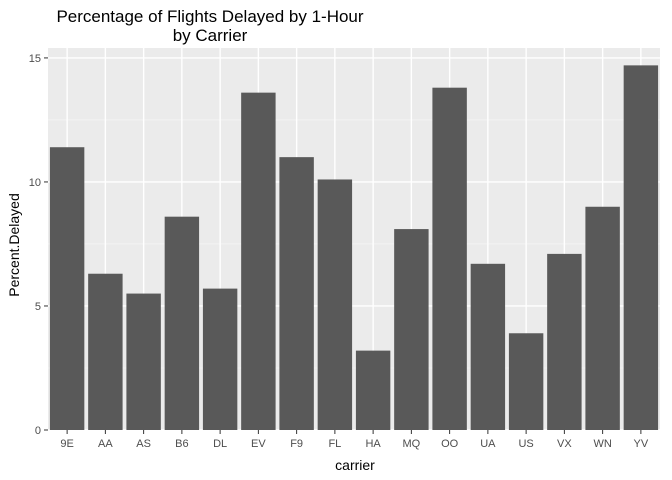 Image resolution: width=672 pixels, height=480 pixels. What do you see at coordinates (209, 16) in the screenshot?
I see `chart-title-line-1: Percentage of Flights Delayed by 1-Hour` at bounding box center [209, 16].